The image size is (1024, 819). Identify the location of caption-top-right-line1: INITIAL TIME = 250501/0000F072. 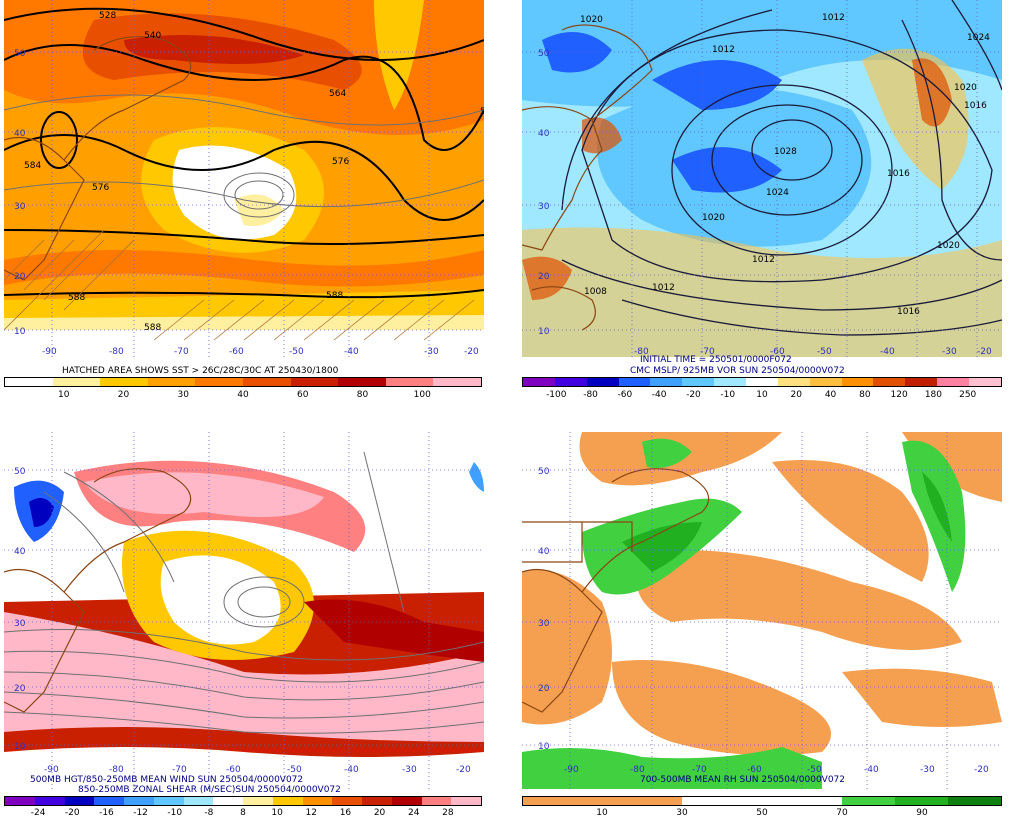
(716, 360).